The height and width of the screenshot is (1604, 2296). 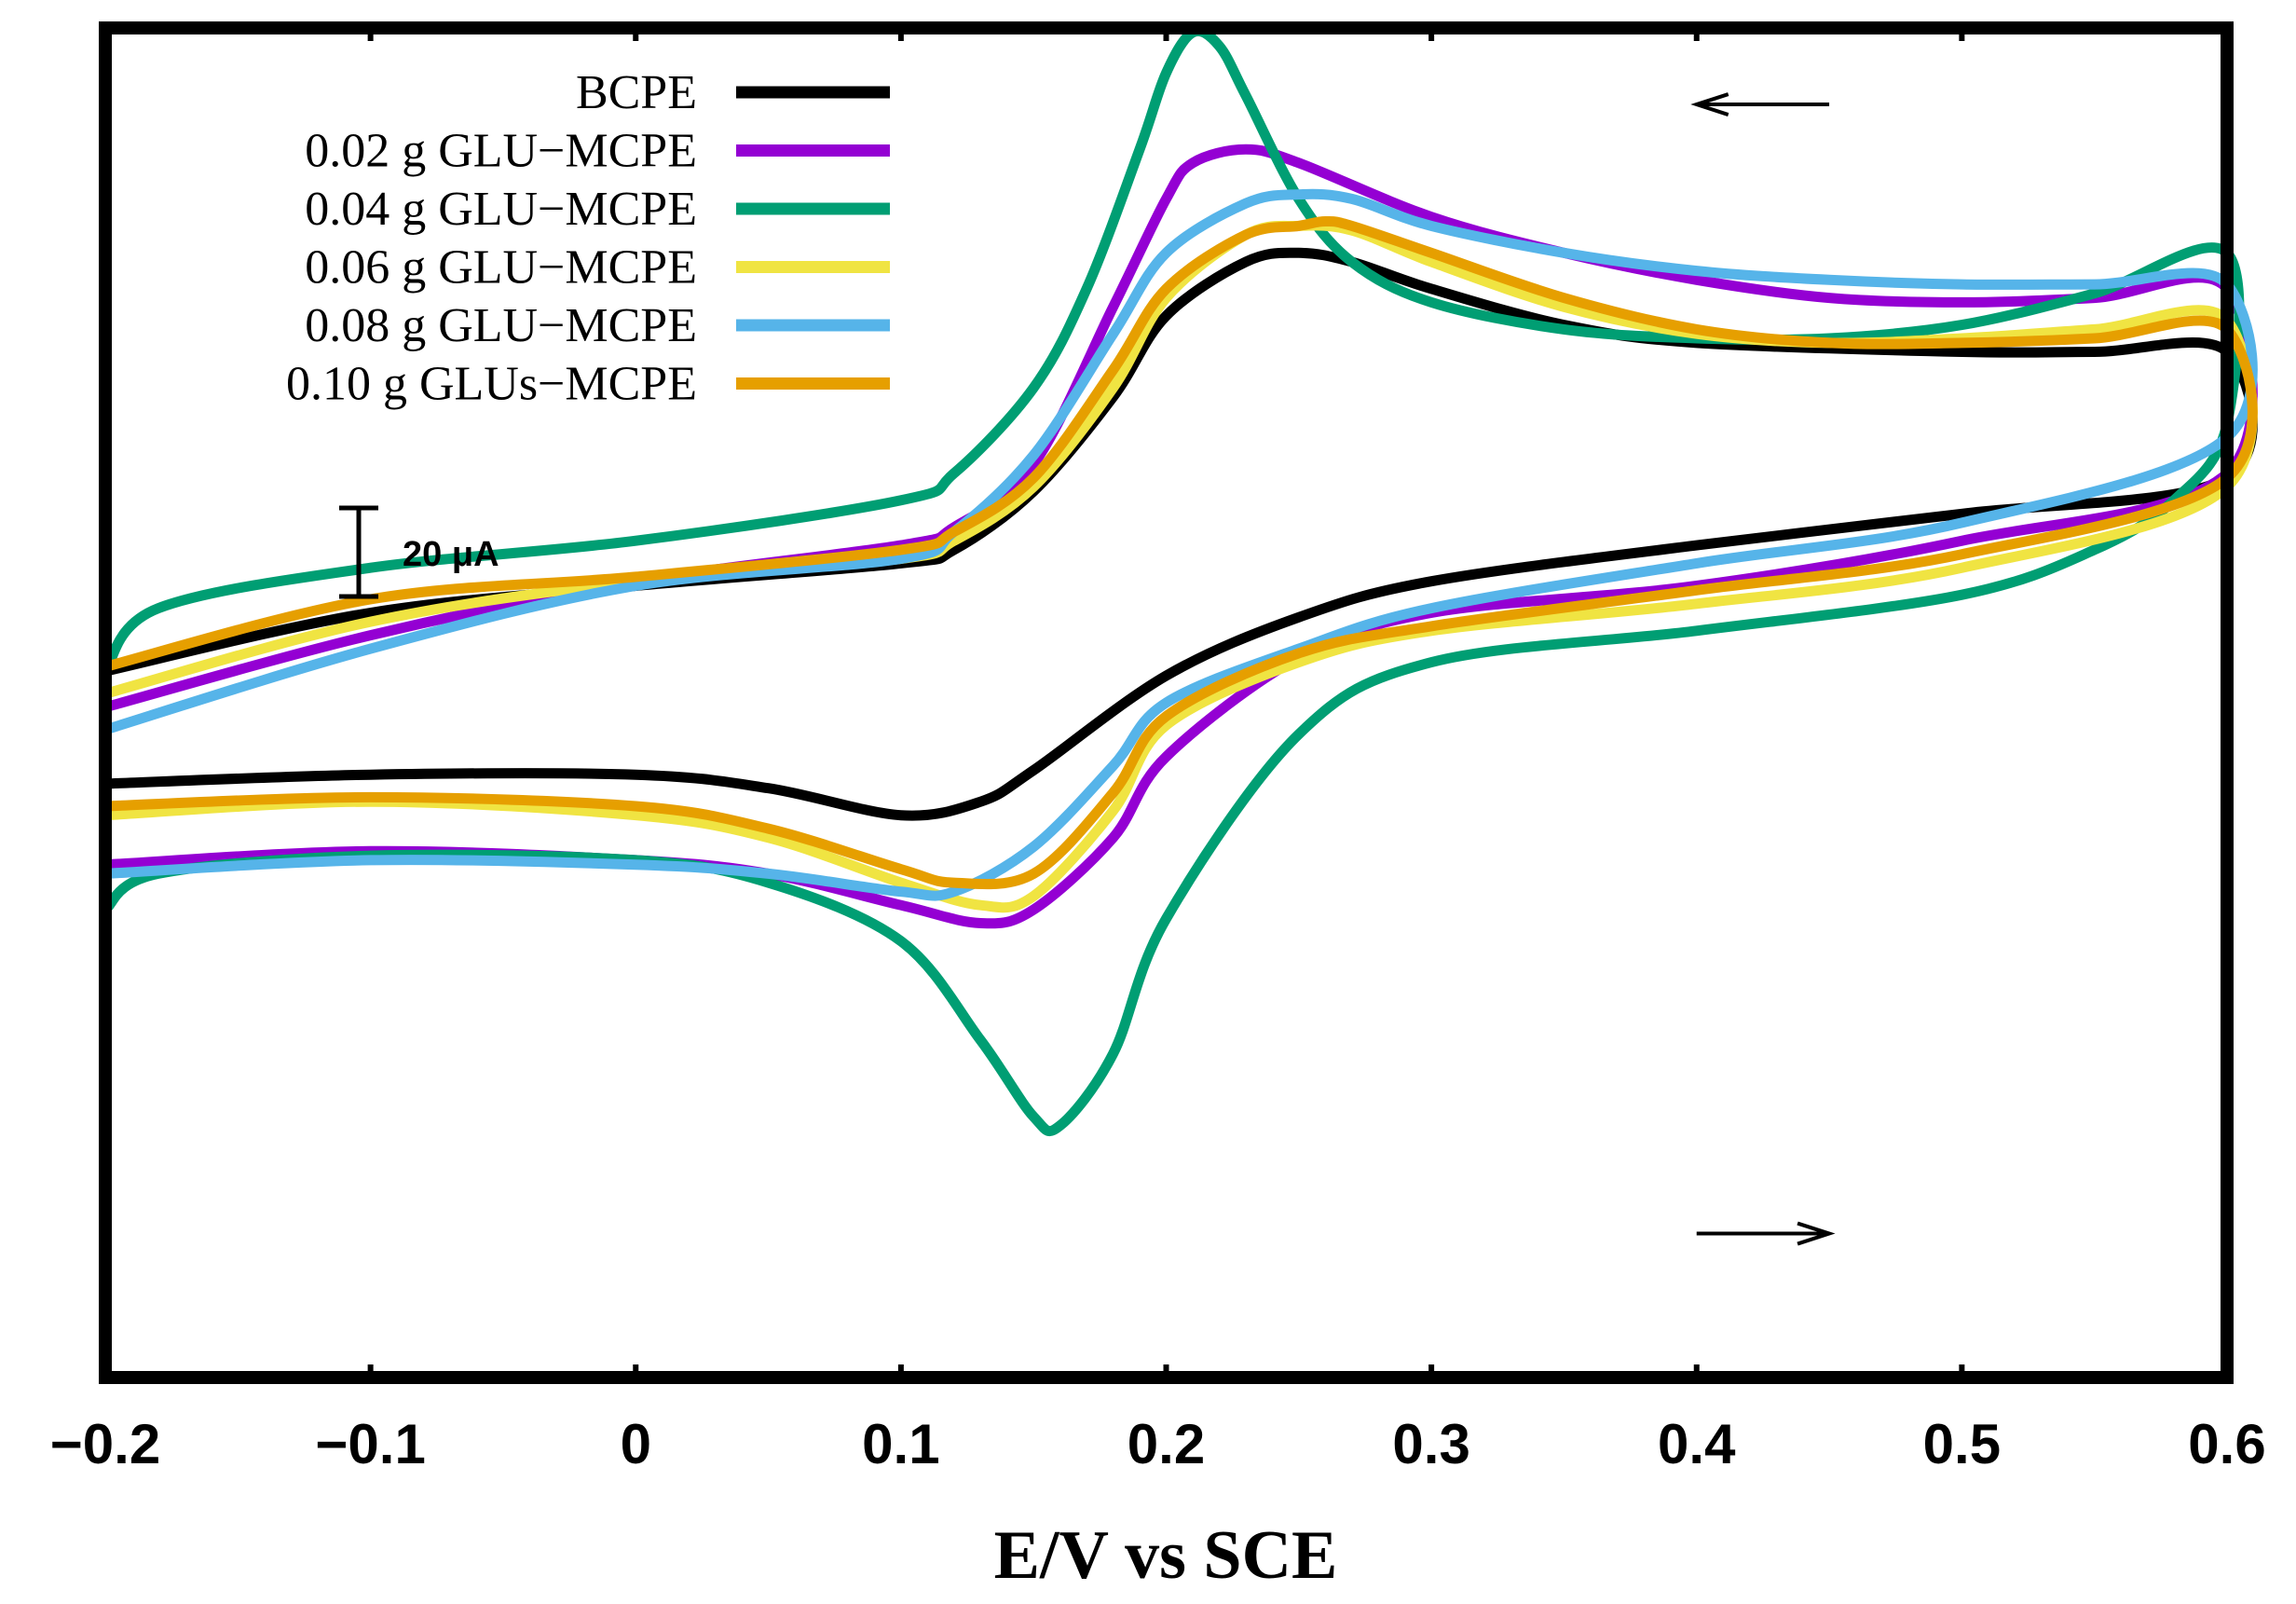 I want to click on legend-label-0-10-g-glus-mcpe: 0.10 g GLUs−MCPE, so click(x=491, y=385).